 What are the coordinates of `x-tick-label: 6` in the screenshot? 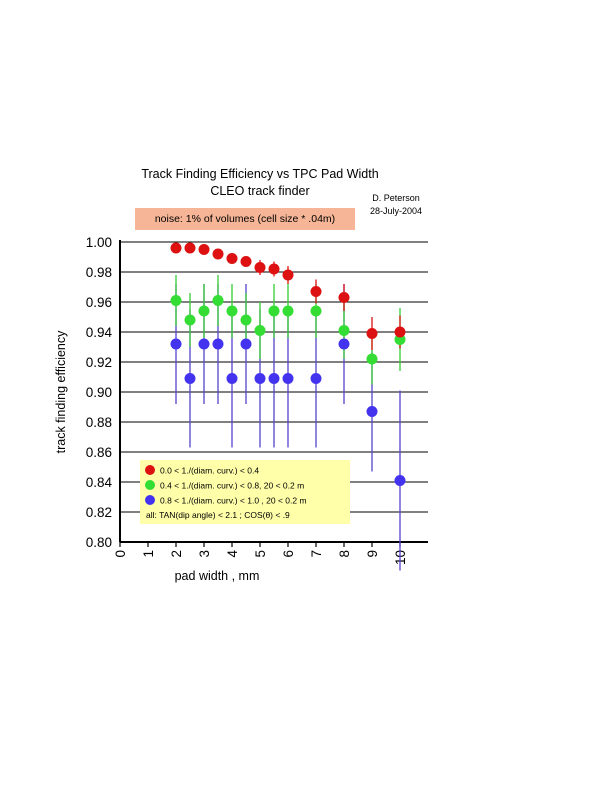 It's located at (288, 554).